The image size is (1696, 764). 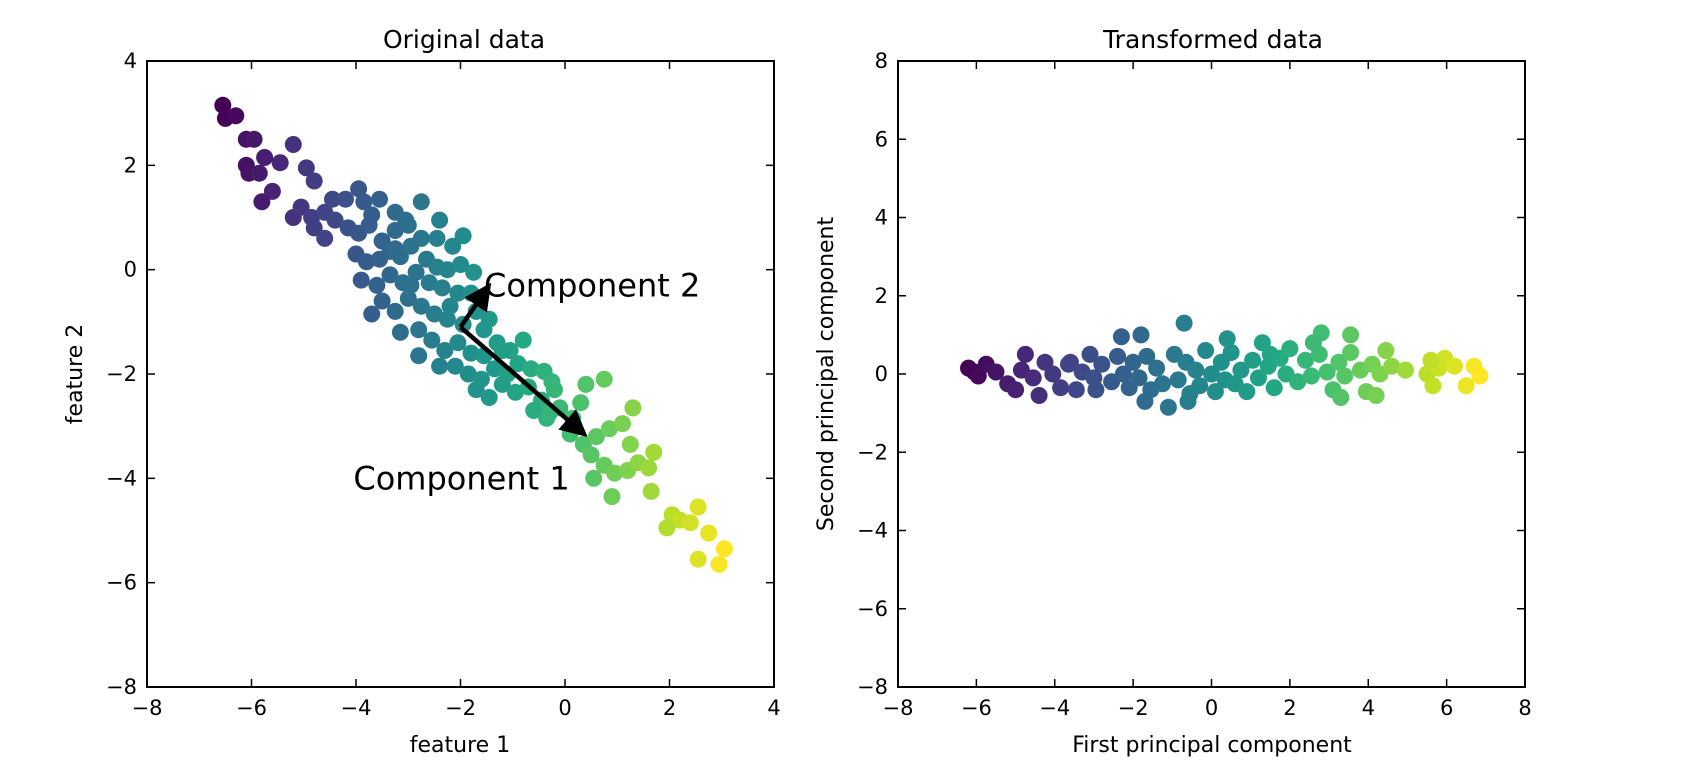 What do you see at coordinates (881, 61) in the screenshot?
I see `y-tick-label: 8` at bounding box center [881, 61].